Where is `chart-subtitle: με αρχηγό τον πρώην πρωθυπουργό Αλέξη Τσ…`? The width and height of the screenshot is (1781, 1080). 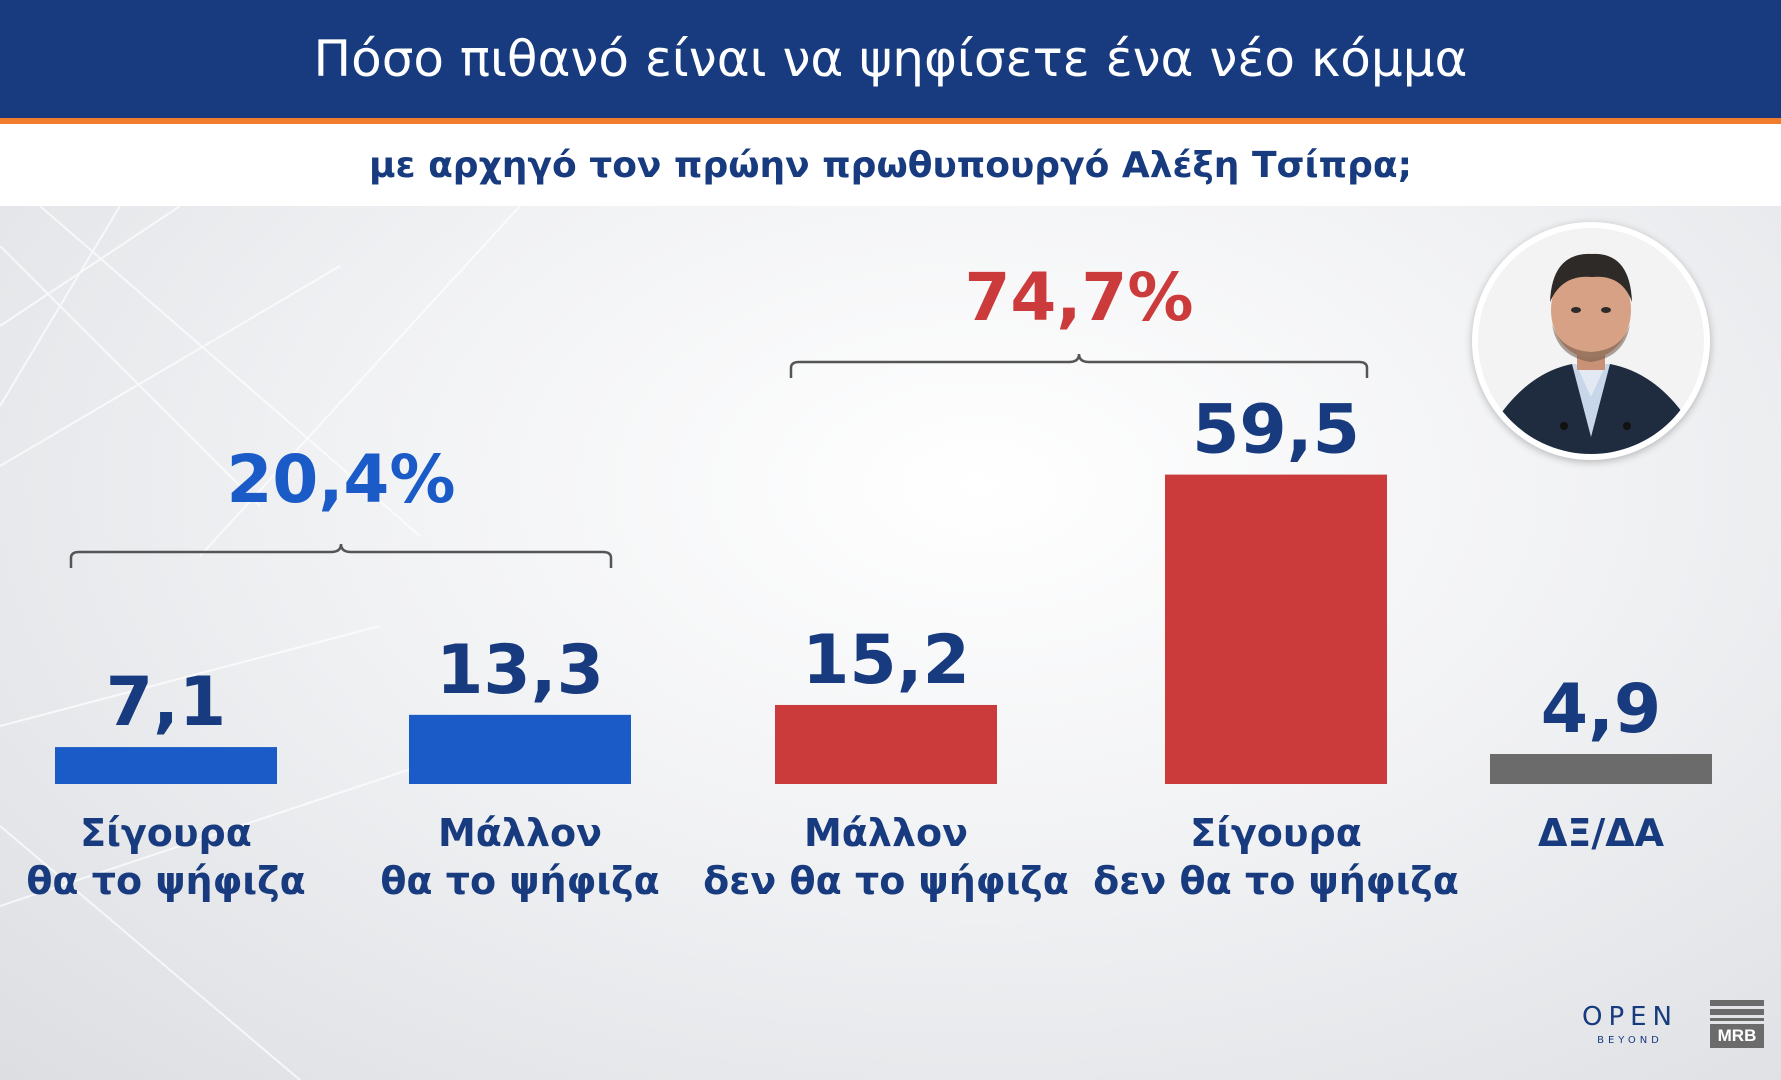
chart-subtitle: με αρχηγό τον πρώην πρωθυπουργό Αλέξη Τσ… is located at coordinates (890, 165).